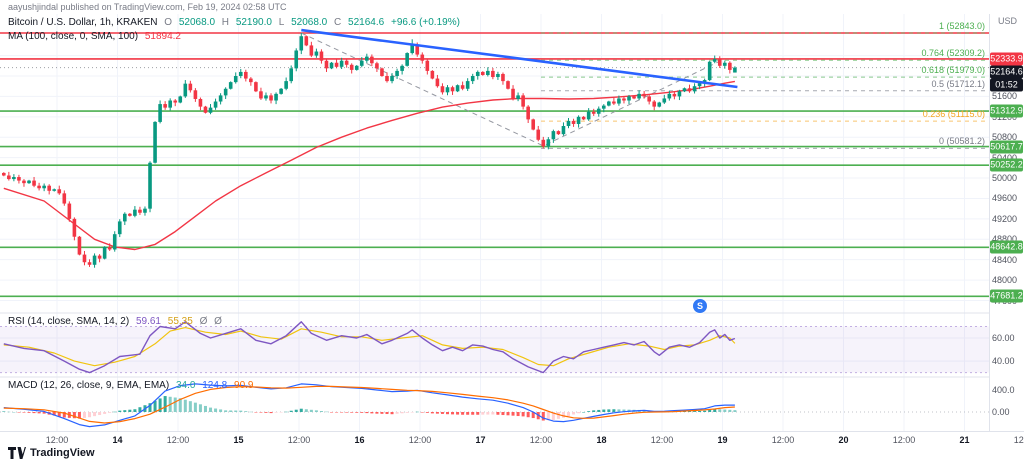 This screenshot has height=461, width=1024. I want to click on fib-level-label: 1 (52843.0), so click(961, 26).